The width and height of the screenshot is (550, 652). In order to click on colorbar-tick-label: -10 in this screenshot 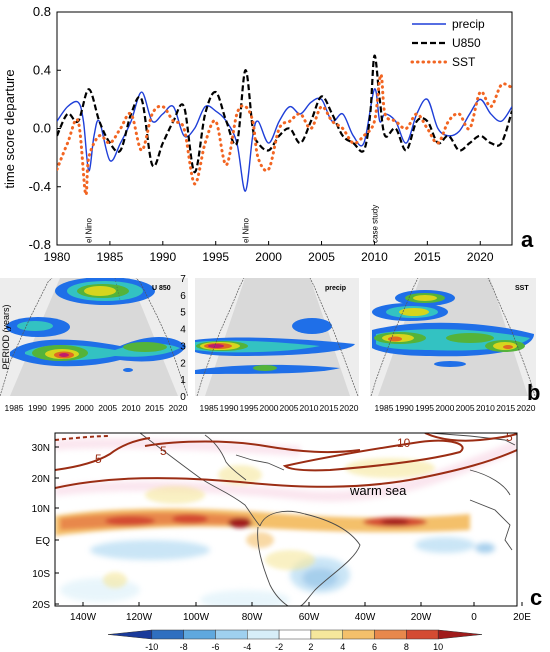, I will do `click(151, 647)`.